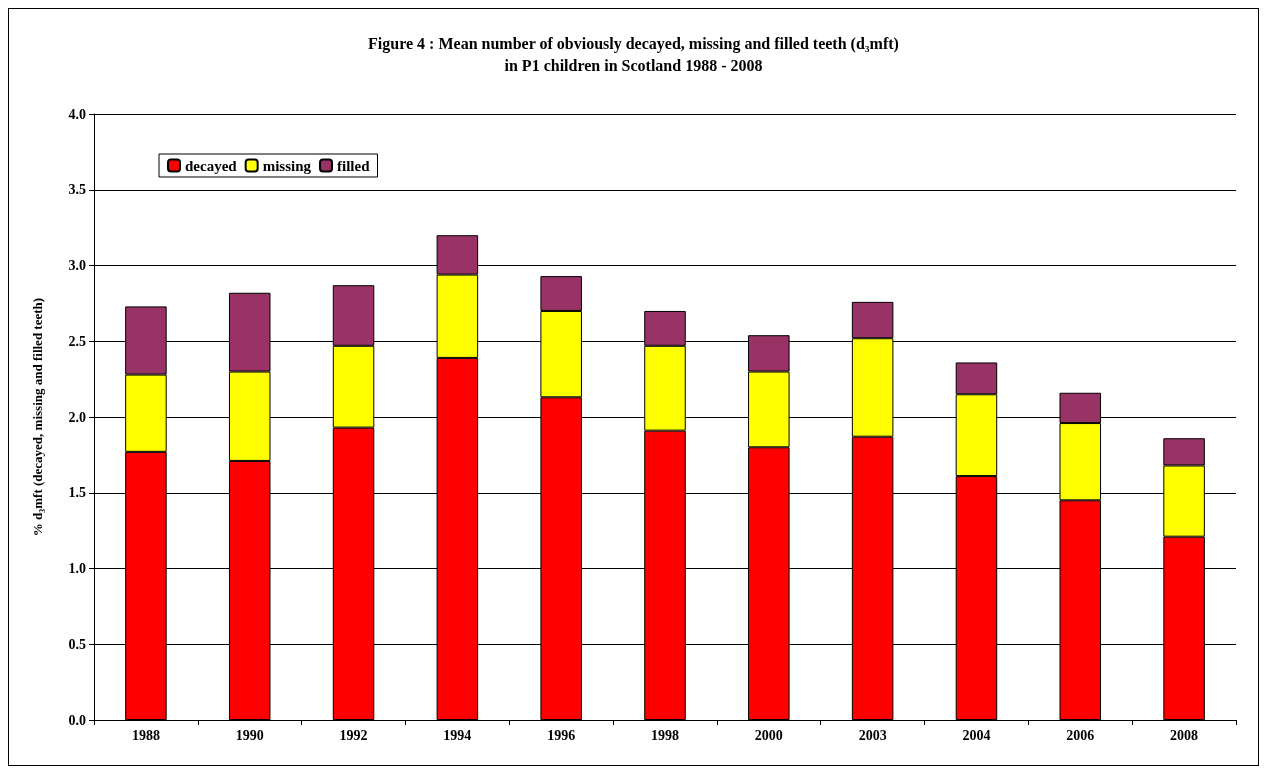  Describe the element at coordinates (77, 190) in the screenshot. I see `y-tick-label: 3.5` at that location.